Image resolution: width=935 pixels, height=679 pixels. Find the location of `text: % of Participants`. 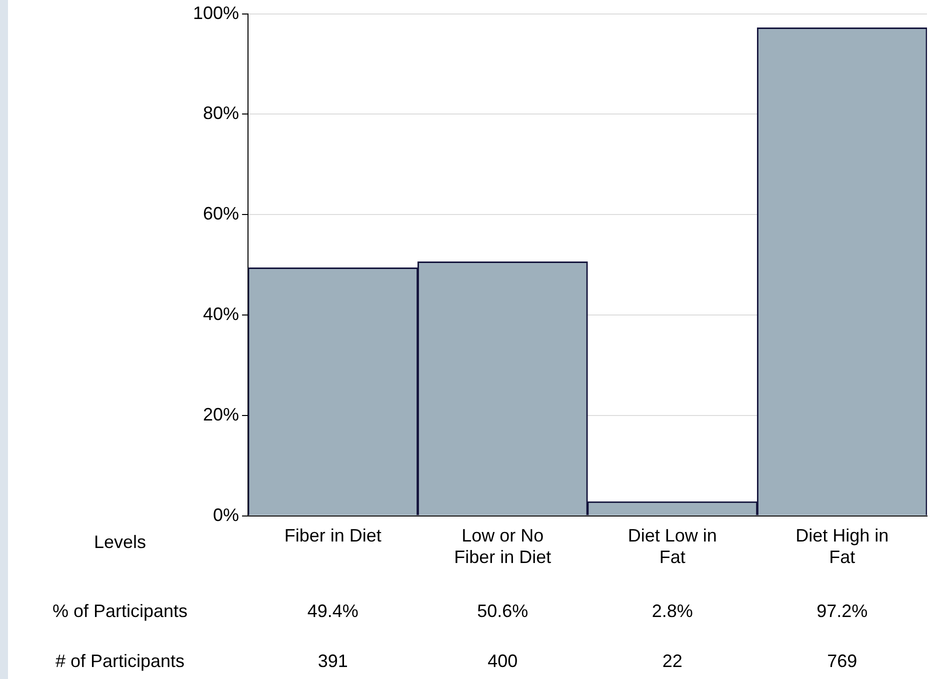

text: % of Participants is located at coordinates (120, 610).